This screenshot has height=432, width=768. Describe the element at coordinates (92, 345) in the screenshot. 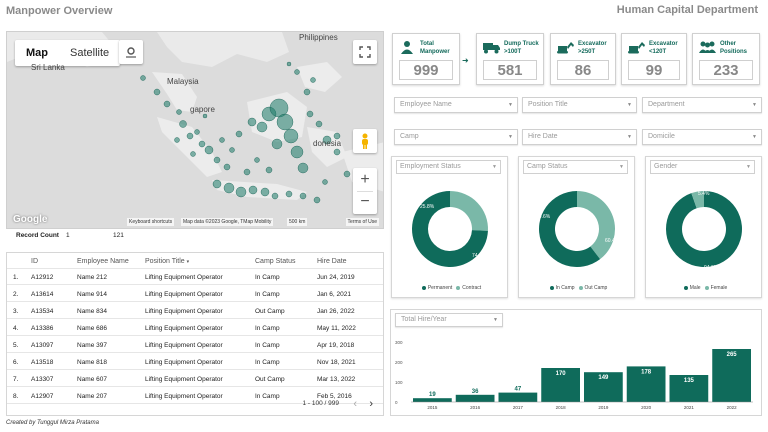

I see `cell-name: Name 397` at that location.